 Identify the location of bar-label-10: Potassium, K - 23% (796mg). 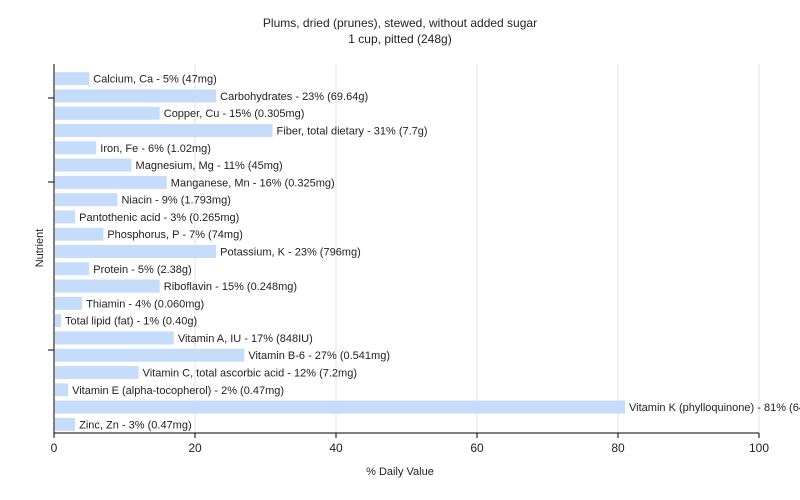
(290, 253).